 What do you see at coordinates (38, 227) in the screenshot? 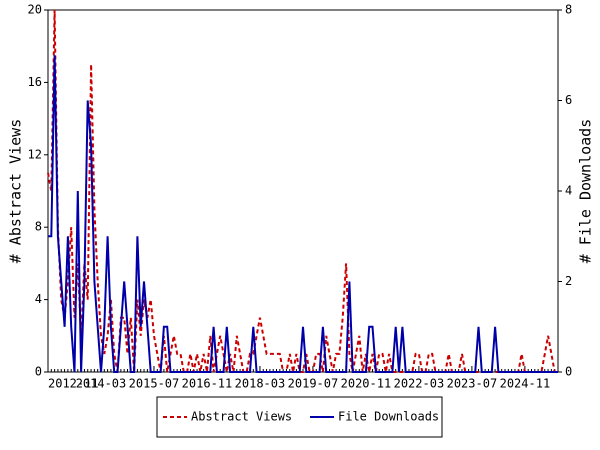
I see `y-tick-label: 8` at bounding box center [38, 227].